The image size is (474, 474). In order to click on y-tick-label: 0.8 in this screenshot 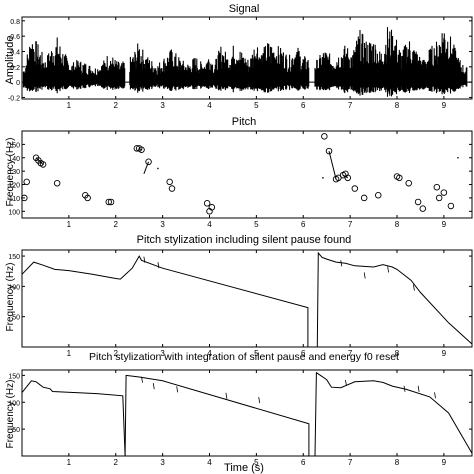, I will do `click(15, 22)`.